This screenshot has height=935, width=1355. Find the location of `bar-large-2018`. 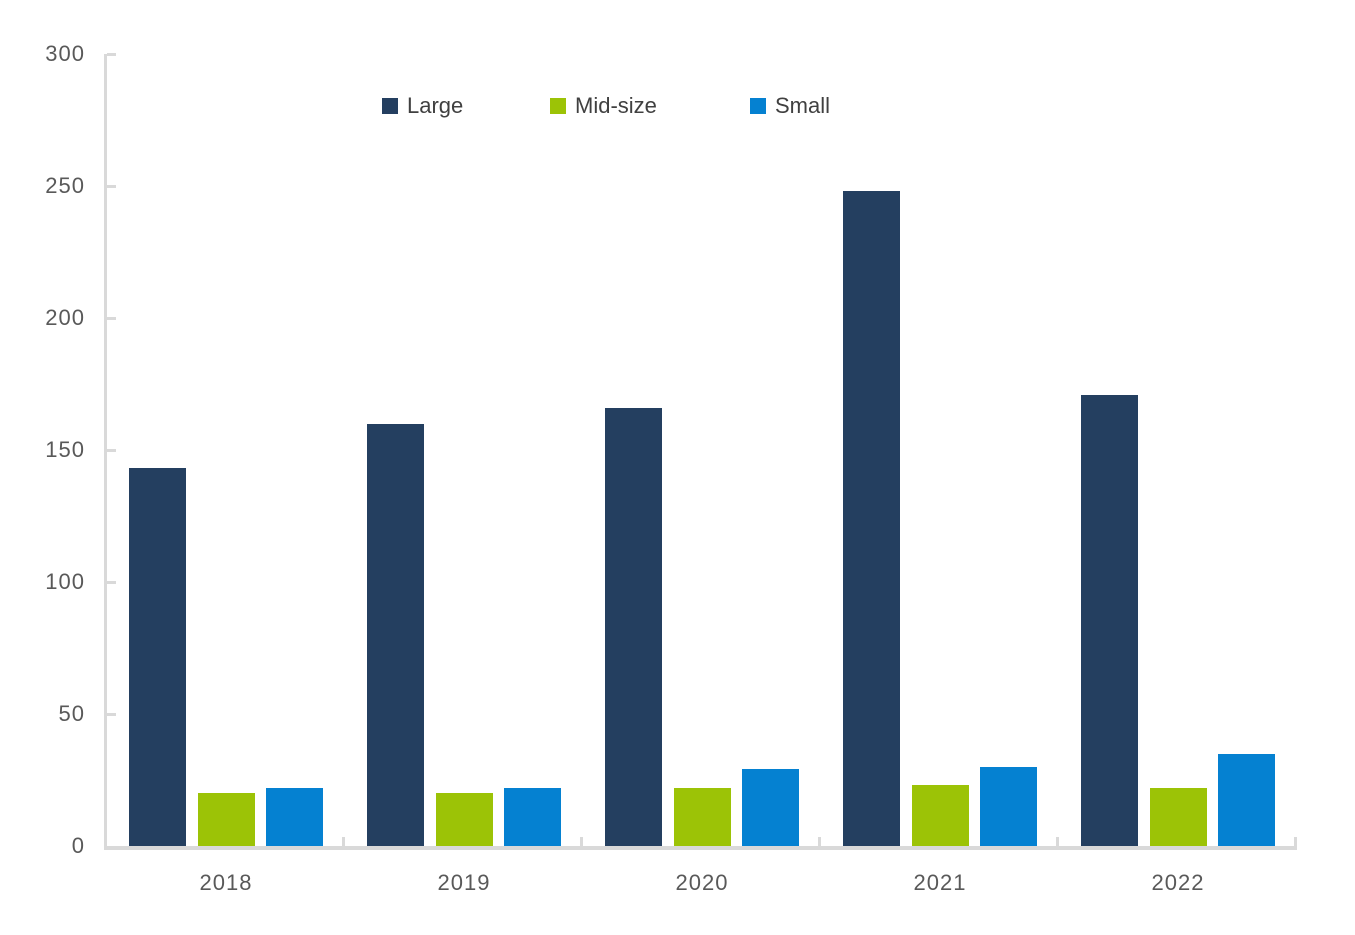

bar-large-2018 is located at coordinates (157, 657).